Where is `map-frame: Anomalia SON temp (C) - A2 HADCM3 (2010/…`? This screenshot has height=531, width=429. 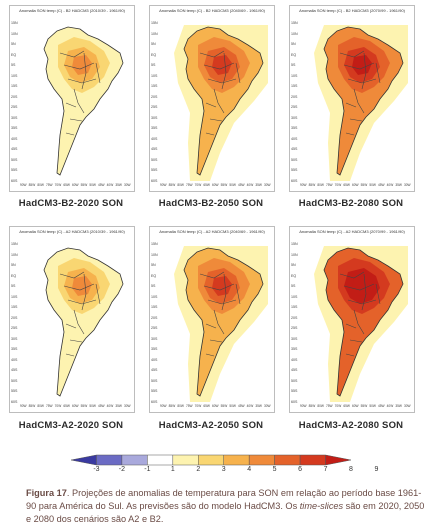 map-frame: Anomalia SON temp (C) - A2 HADCM3 (2010/… is located at coordinates (72, 319).